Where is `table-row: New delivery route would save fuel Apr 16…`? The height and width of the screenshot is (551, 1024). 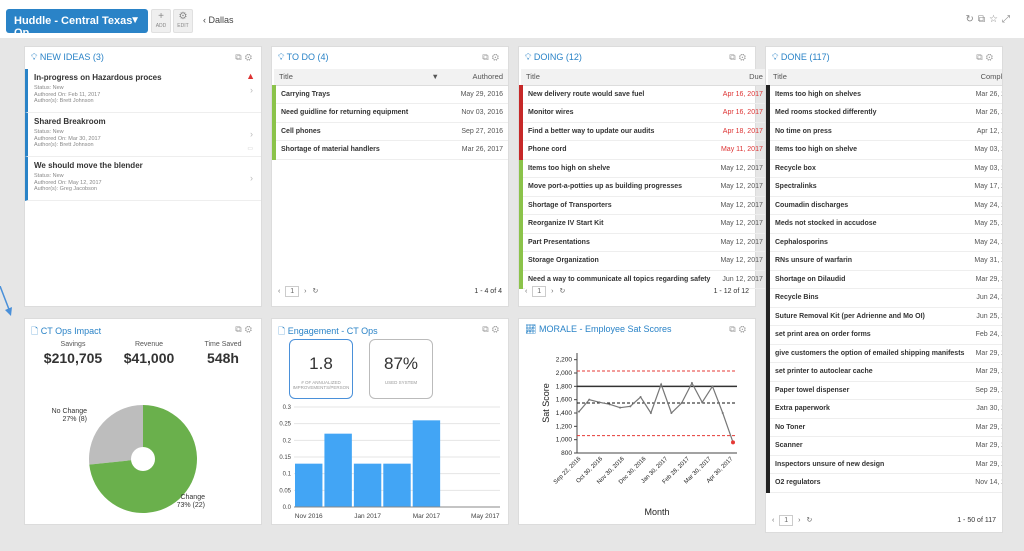 table-row: New delivery route would save fuel Apr 16… is located at coordinates (643, 94).